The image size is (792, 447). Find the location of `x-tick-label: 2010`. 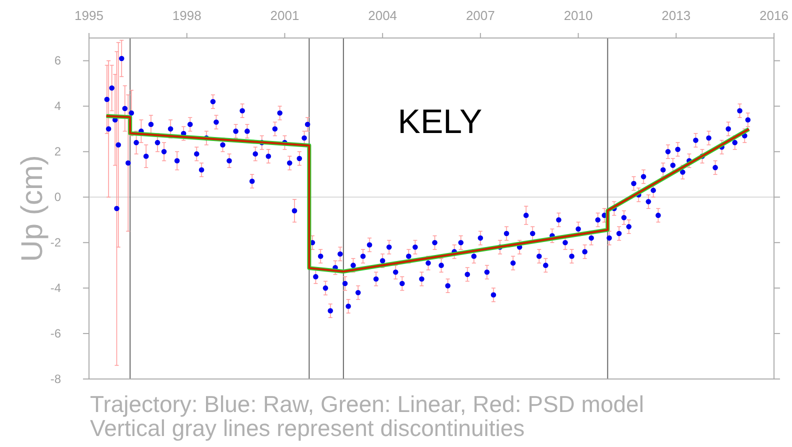

x-tick-label: 2010 is located at coordinates (578, 15).